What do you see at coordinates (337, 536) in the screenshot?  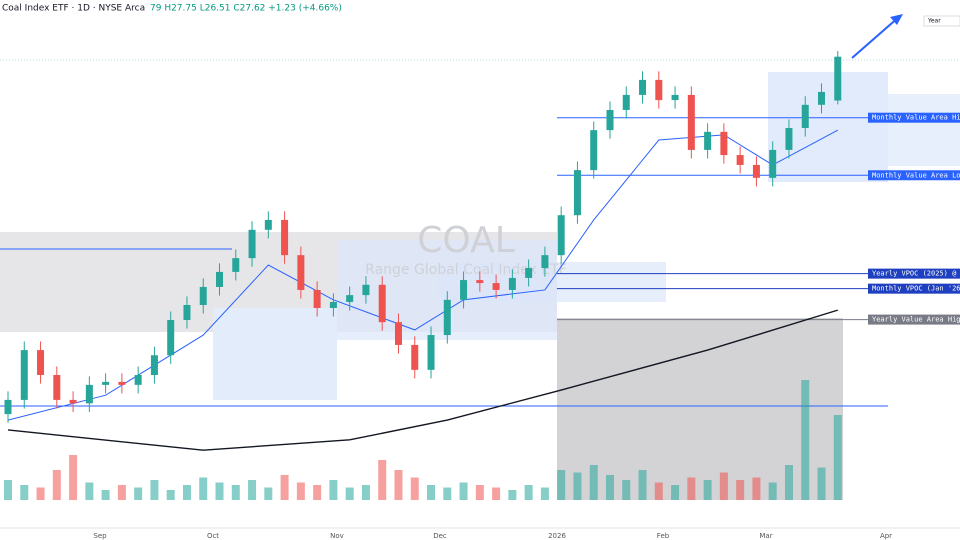 I see `x-tick-label: Nov` at bounding box center [337, 536].